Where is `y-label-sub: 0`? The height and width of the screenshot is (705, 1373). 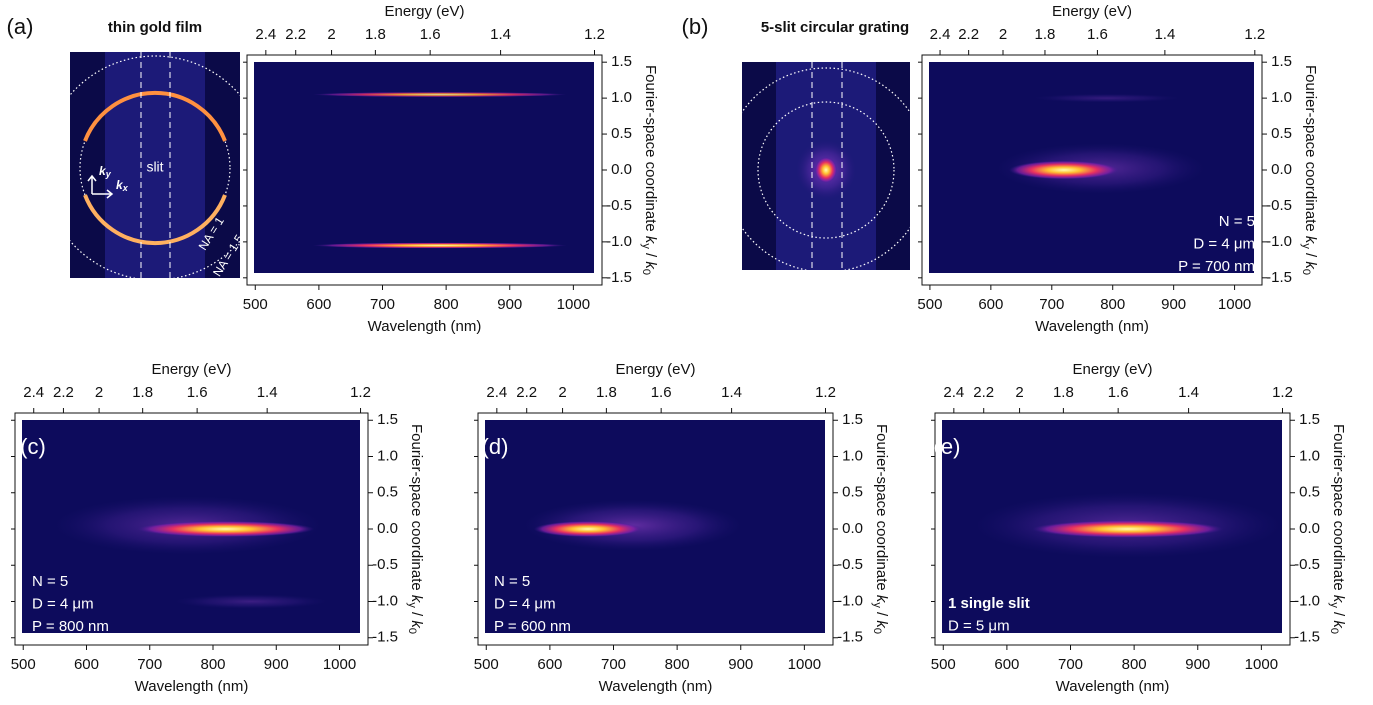 y-label-sub: 0 is located at coordinates (1306, 272).